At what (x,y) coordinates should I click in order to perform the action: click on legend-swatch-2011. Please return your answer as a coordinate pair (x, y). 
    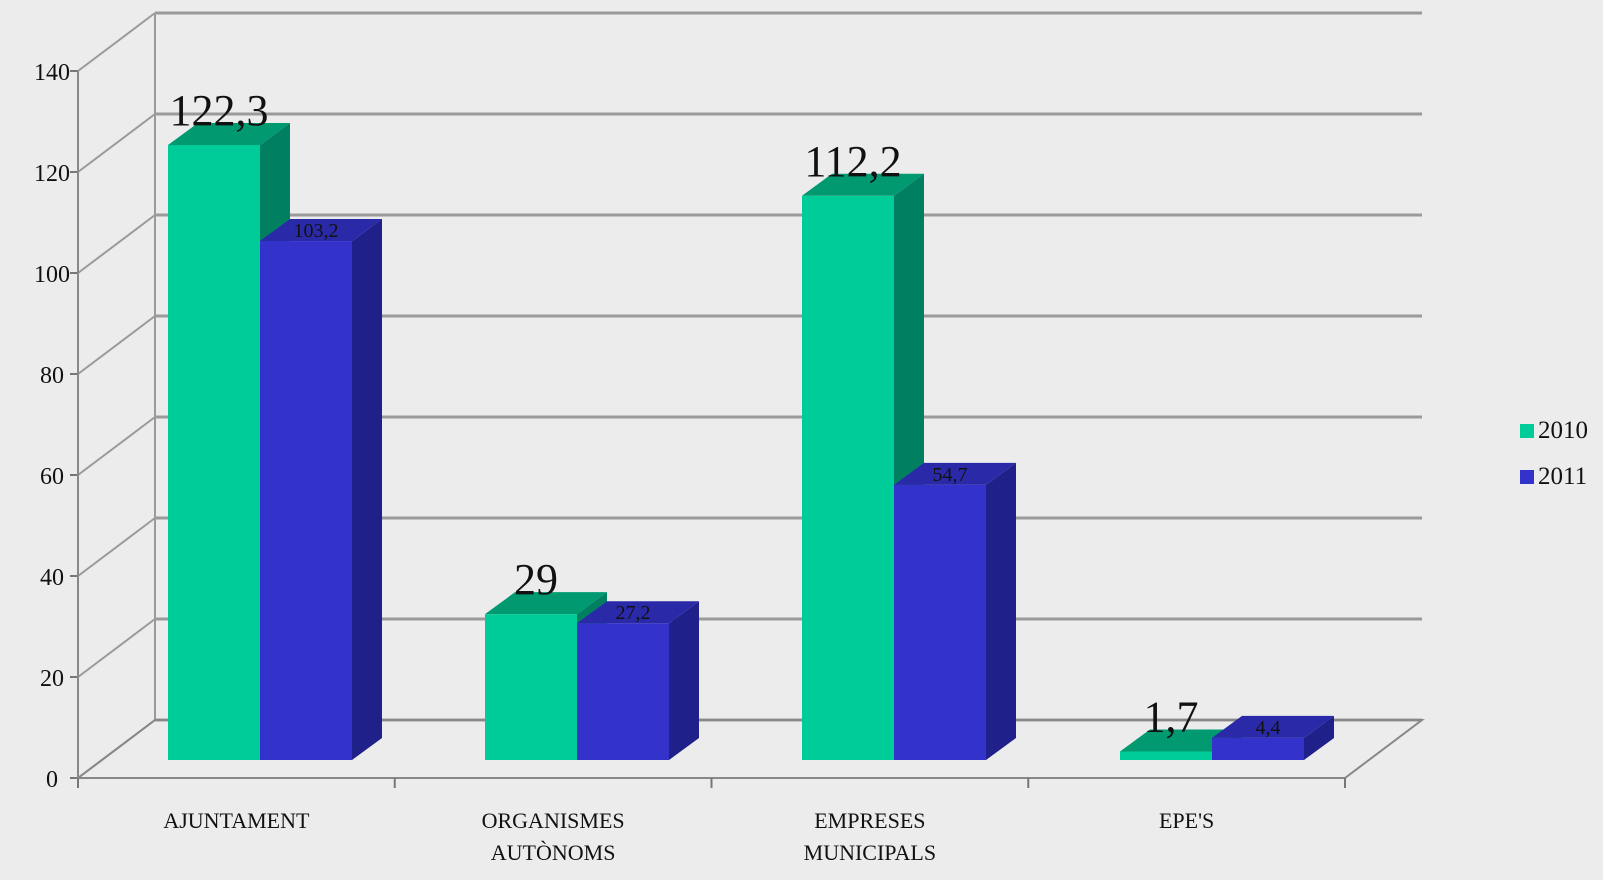
    Looking at the image, I should click on (1527, 477).